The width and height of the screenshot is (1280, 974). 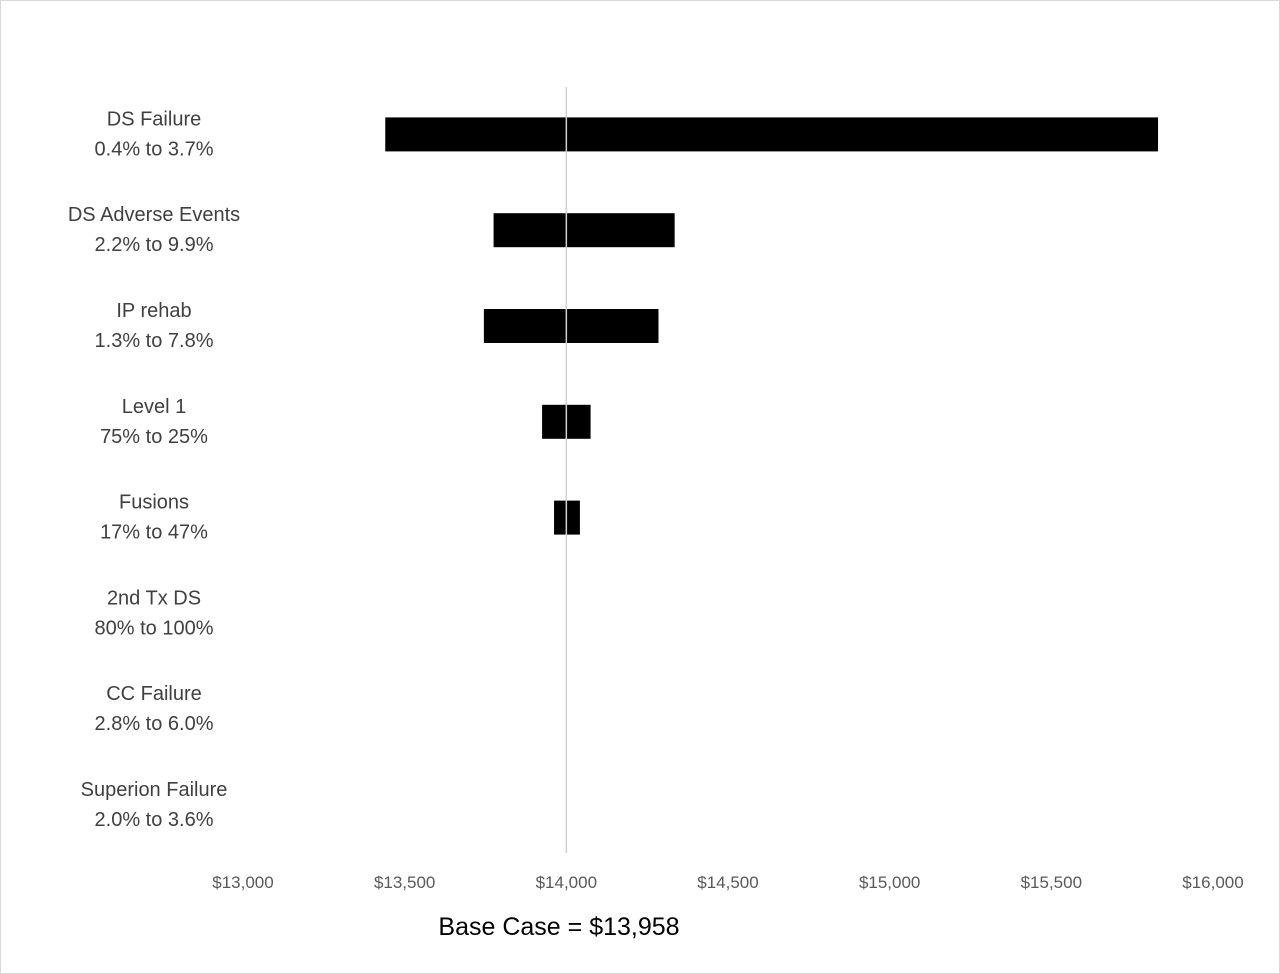 What do you see at coordinates (154, 628) in the screenshot?
I see `category-range-label-2nd-tx-ds: 80% to 100%` at bounding box center [154, 628].